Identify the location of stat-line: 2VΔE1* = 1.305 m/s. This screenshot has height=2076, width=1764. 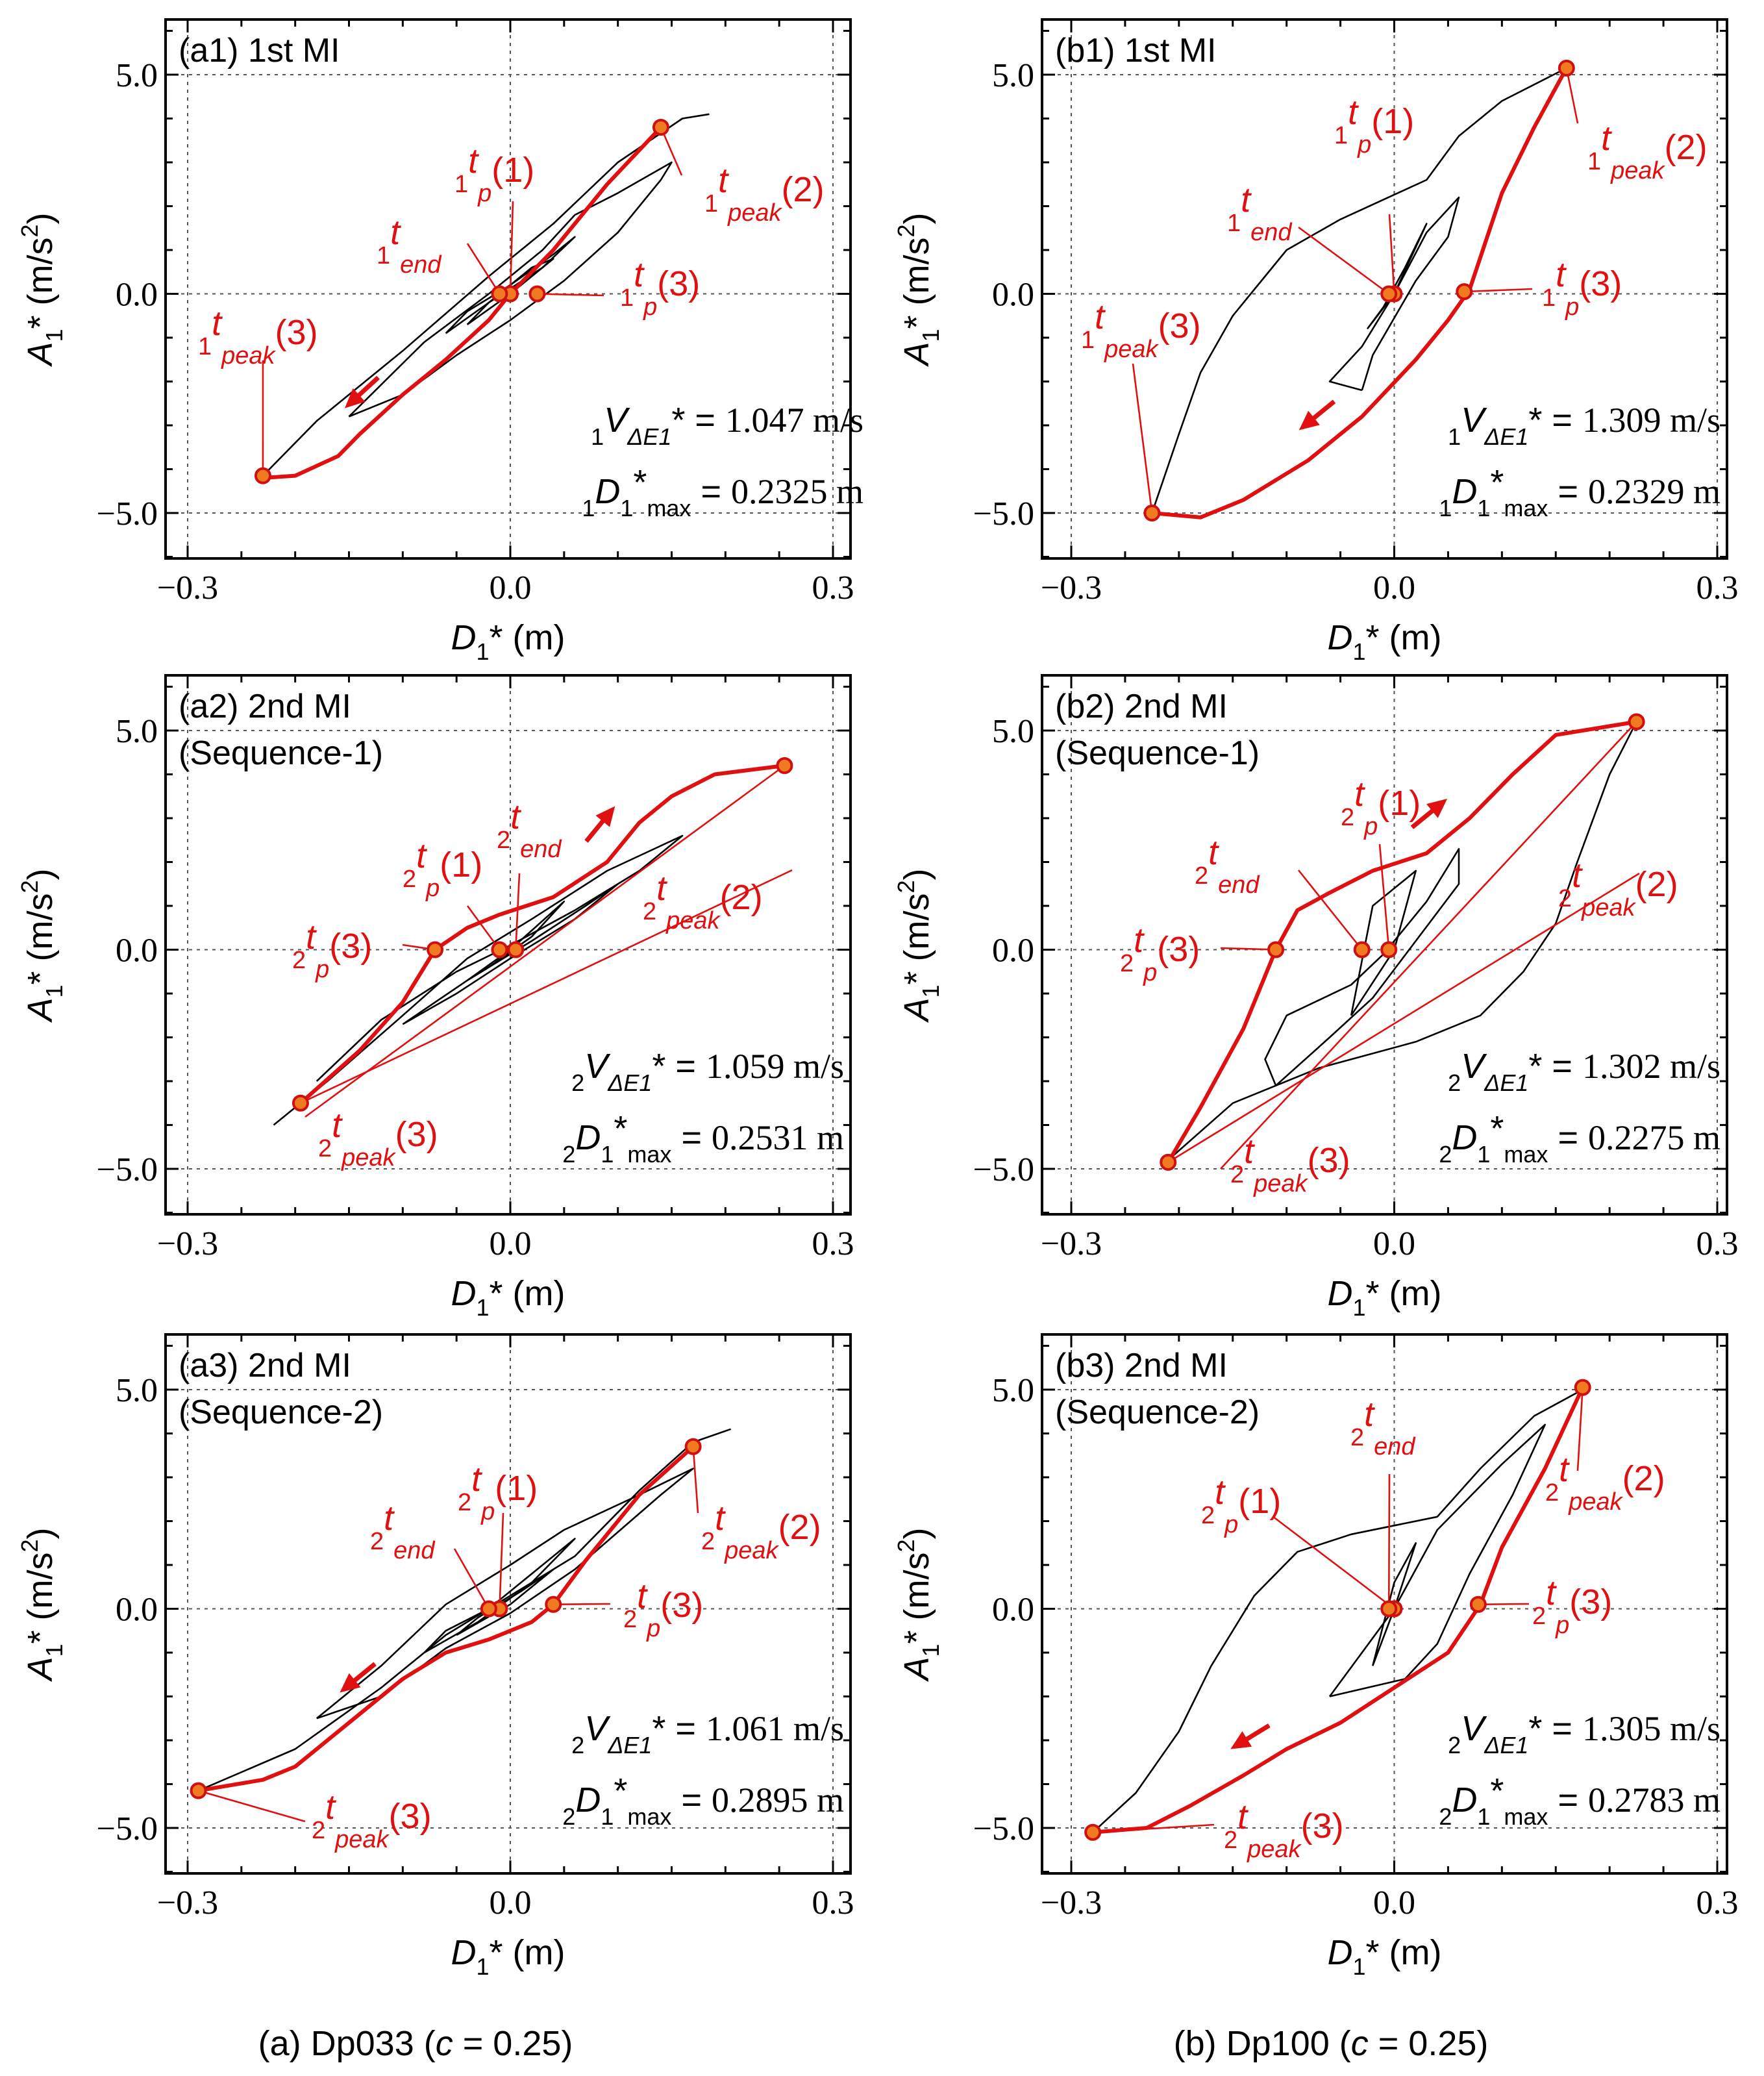
(1584, 1733).